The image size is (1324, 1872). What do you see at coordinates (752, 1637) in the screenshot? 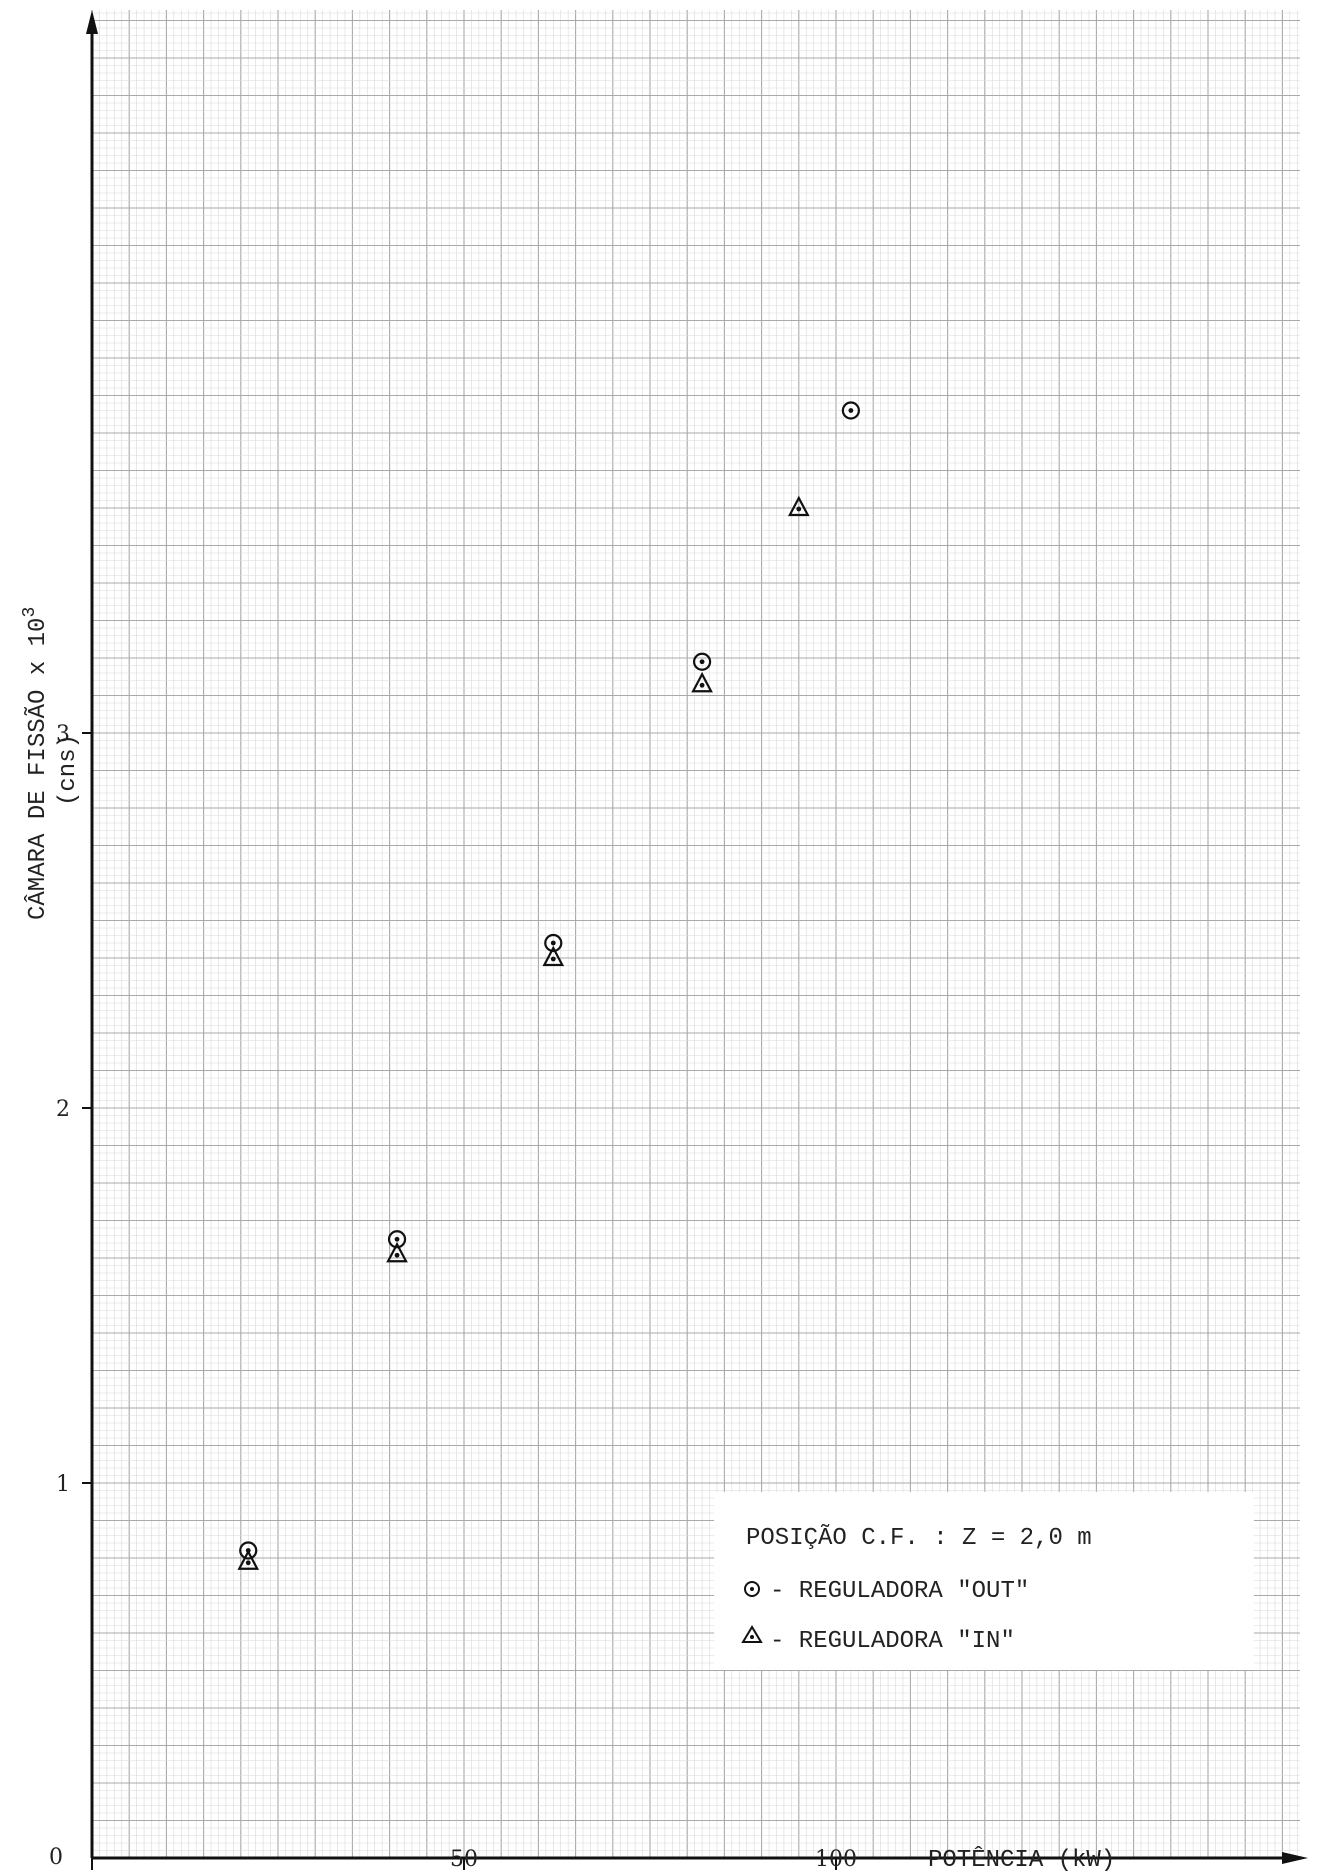
I see `legend-triangle-center` at bounding box center [752, 1637].